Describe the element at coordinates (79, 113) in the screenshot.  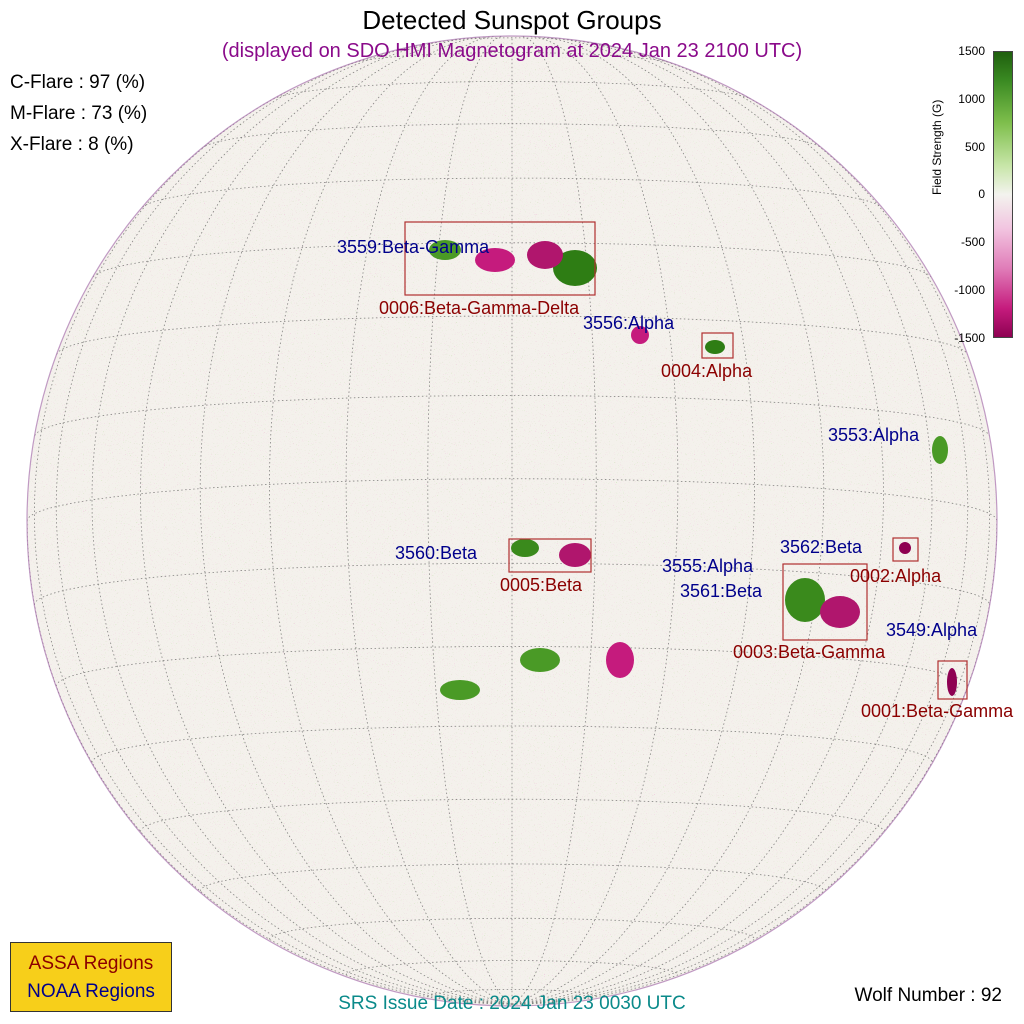
I see `m-flare-probability: M-Flare : 73 (%)` at that location.